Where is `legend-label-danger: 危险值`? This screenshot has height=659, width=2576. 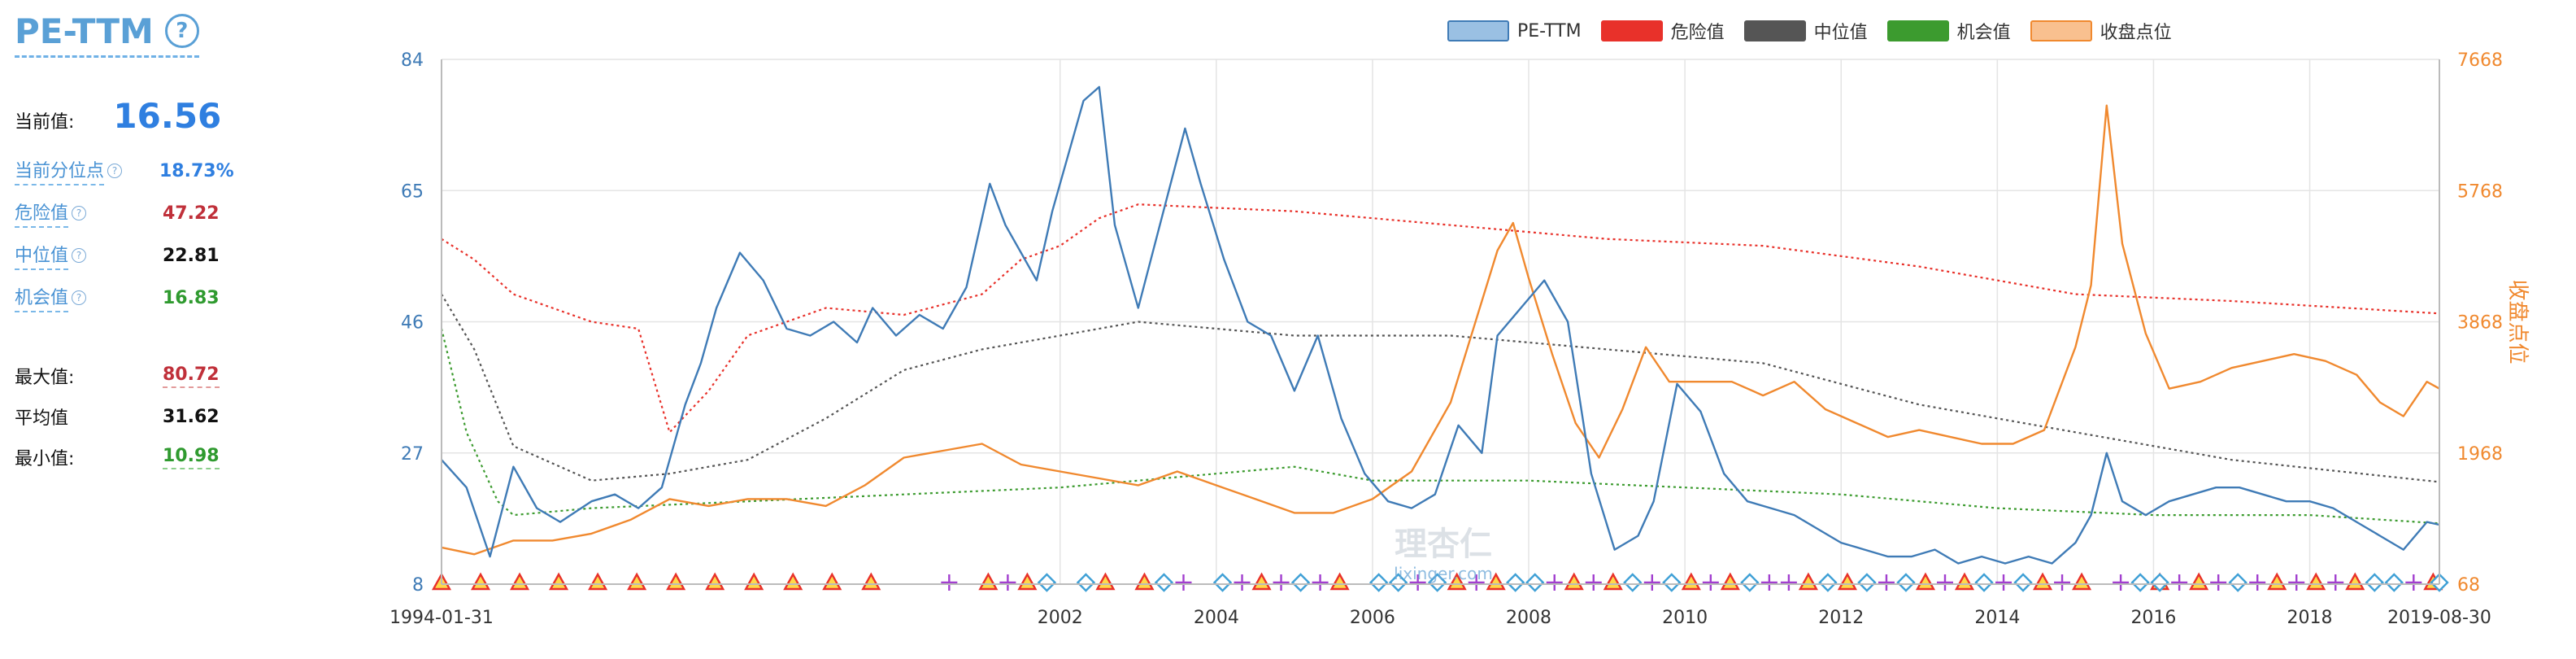
legend-label-danger: 危险值 is located at coordinates (1697, 33).